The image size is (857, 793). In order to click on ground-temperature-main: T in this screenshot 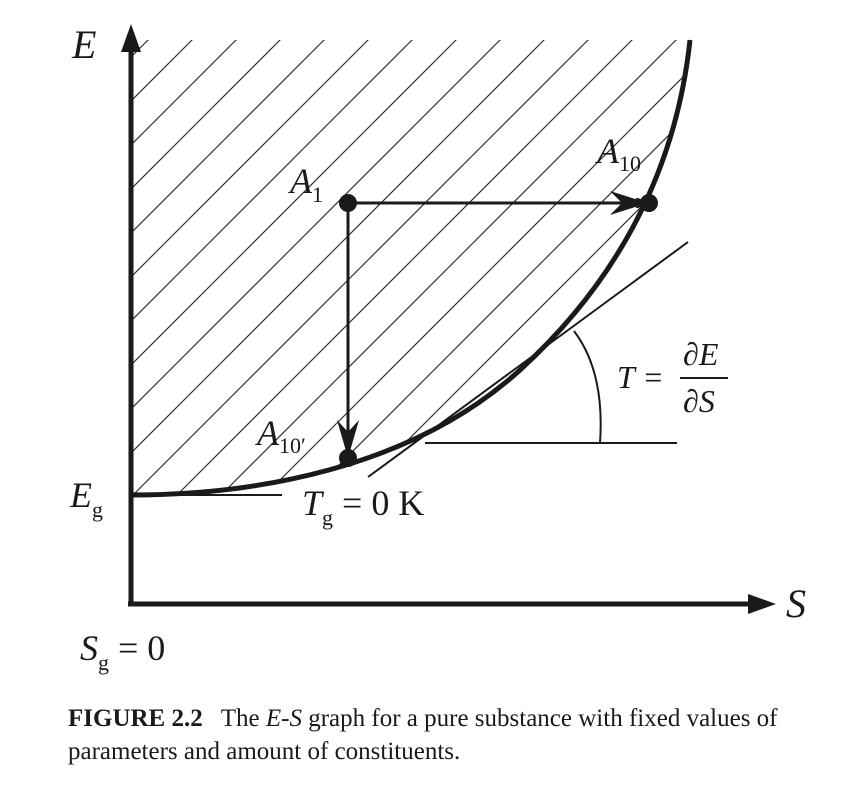, I will do `click(313, 503)`.